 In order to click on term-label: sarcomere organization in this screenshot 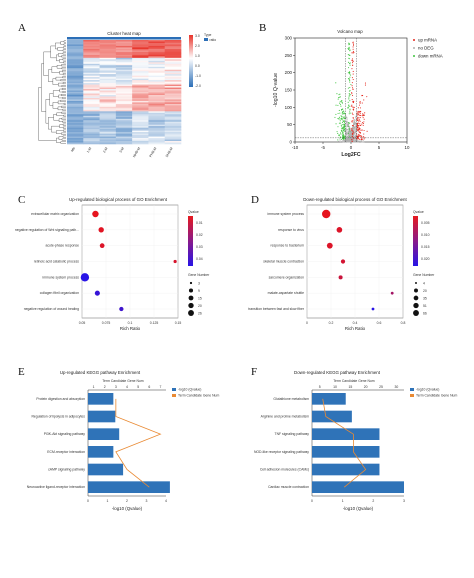, I will do `click(287, 277)`.